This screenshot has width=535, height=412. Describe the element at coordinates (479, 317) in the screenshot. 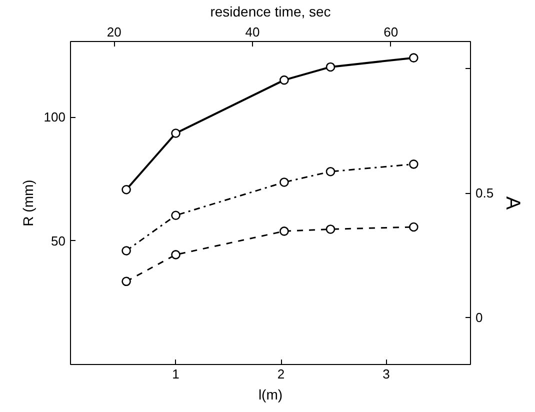

I see `y2-tick-label: 0` at that location.